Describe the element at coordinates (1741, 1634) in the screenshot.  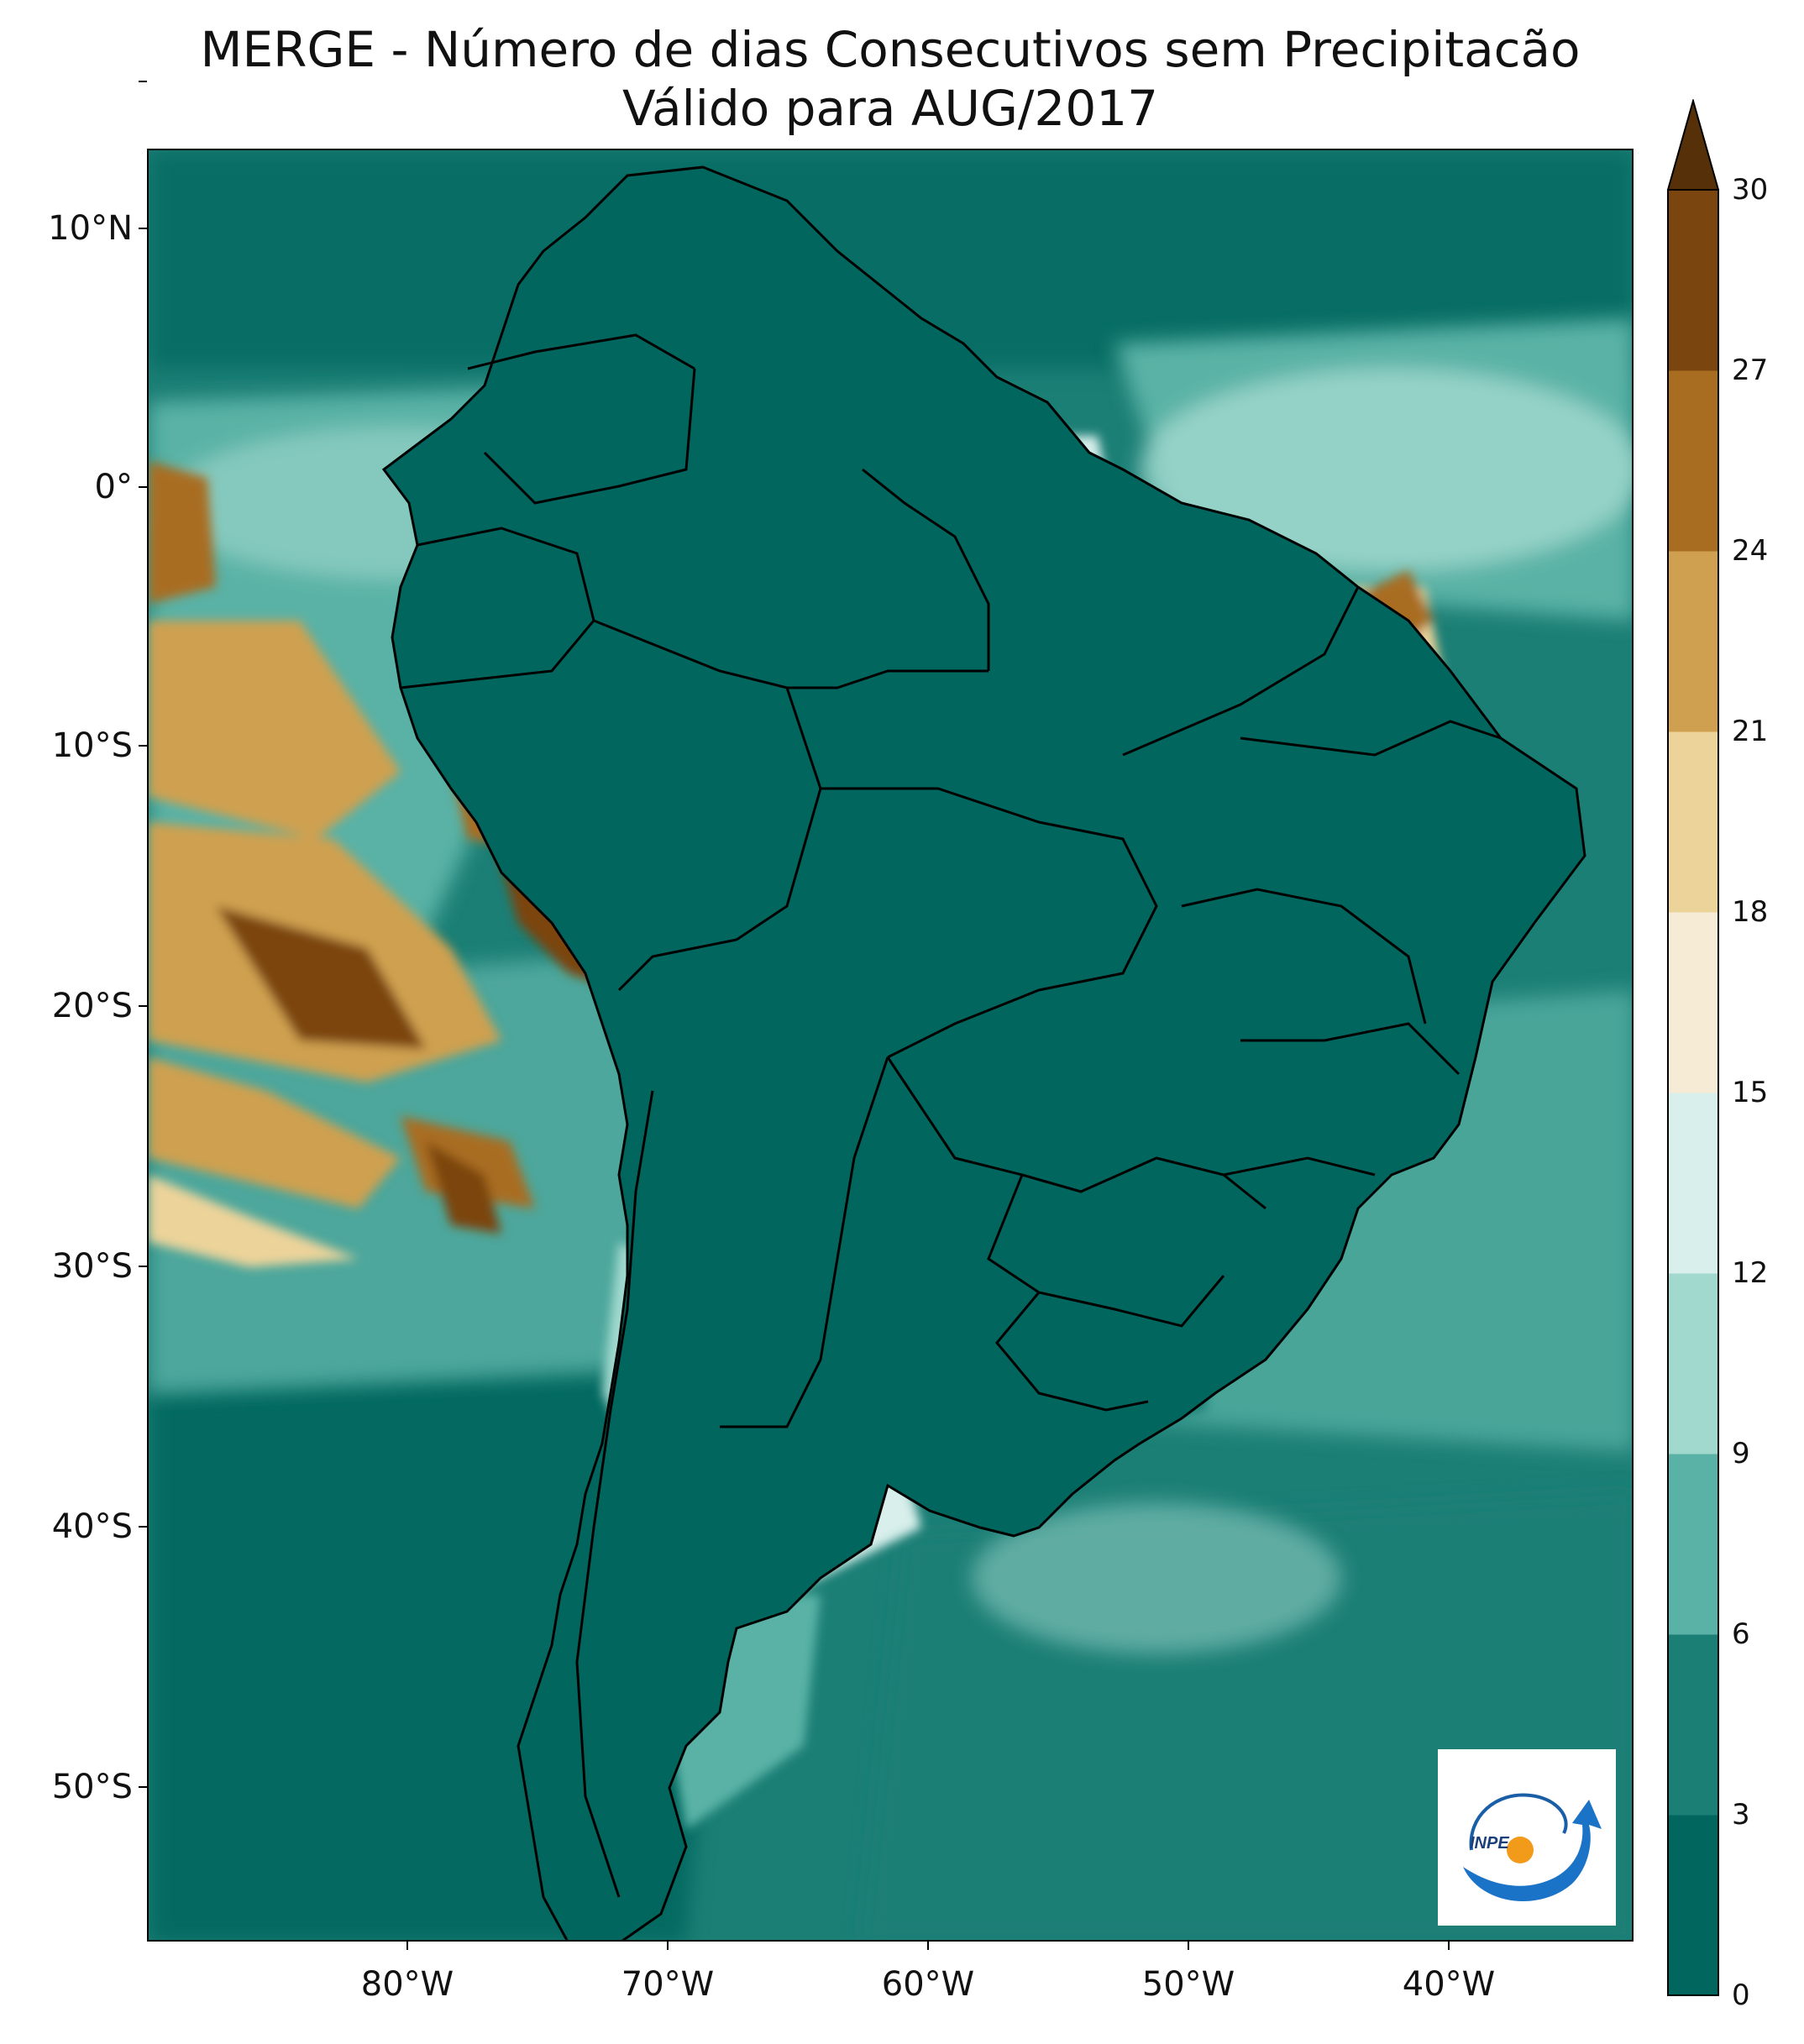
I see `colorbar-label-6: 6` at that location.